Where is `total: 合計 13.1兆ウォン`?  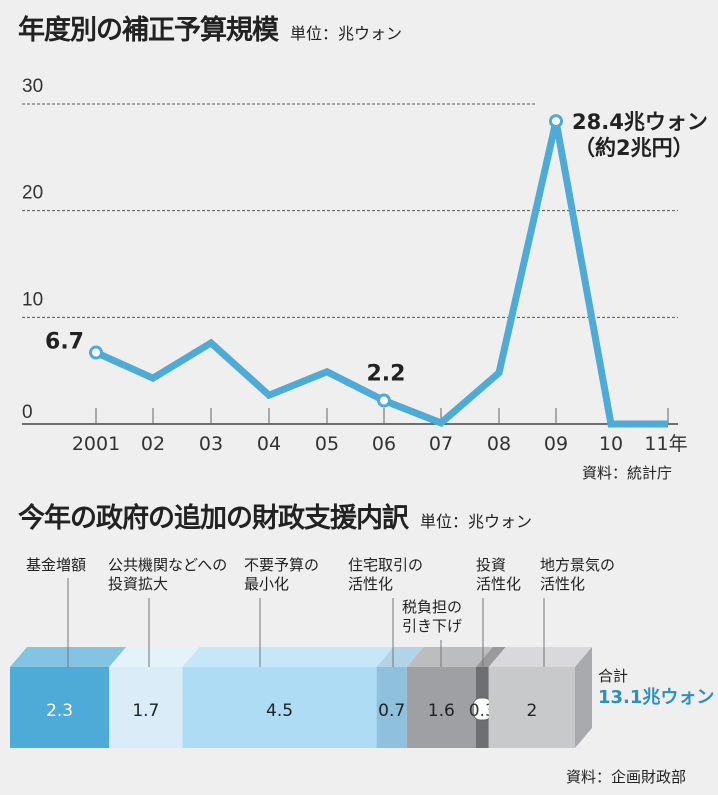
total: 合計 13.1兆ウォン is located at coordinates (656, 687).